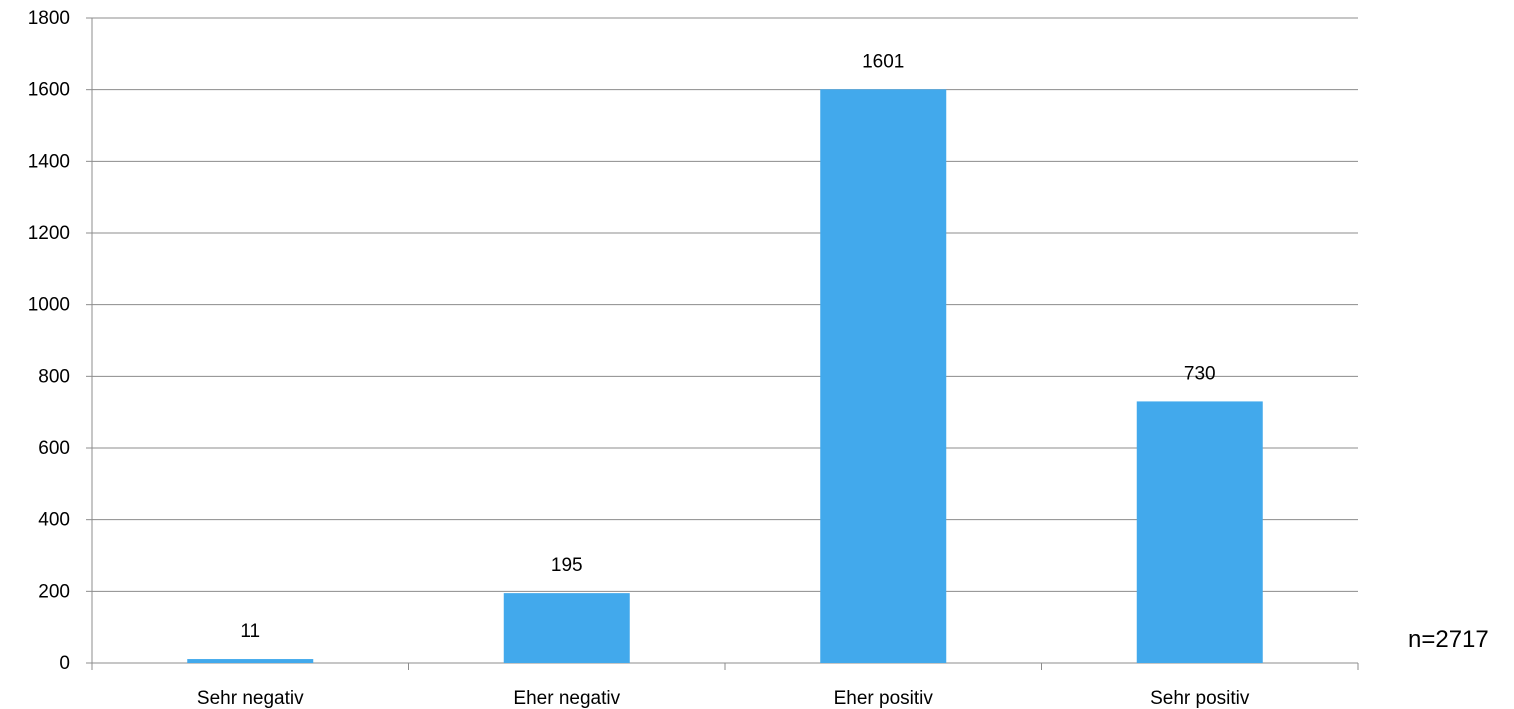  I want to click on y-tick-labels: 0 200 400 600 800 1000 1200 1400 1600 1800, so click(49, 341).